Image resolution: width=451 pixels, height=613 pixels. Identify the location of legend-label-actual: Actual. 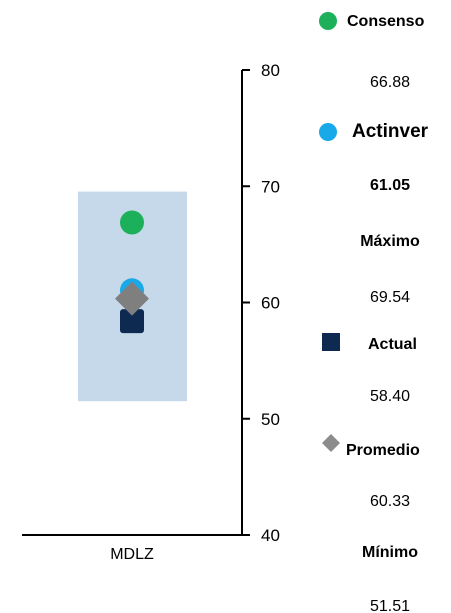
(392, 344).